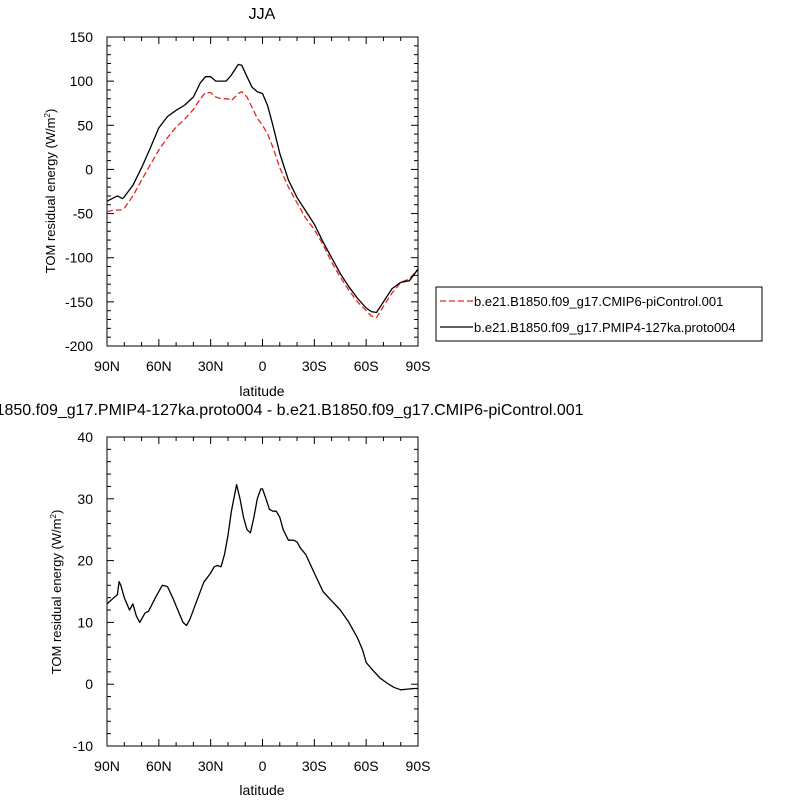 Image resolution: width=800 pixels, height=800 pixels. Describe the element at coordinates (56, 592) in the screenshot. I see `y-axis-label-bottom: TOM residual energy (W/m2)` at that location.